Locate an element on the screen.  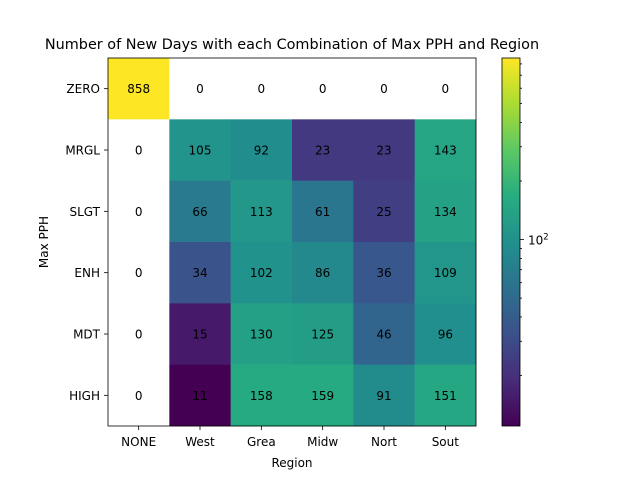
x-tick-label: West is located at coordinates (200, 442).